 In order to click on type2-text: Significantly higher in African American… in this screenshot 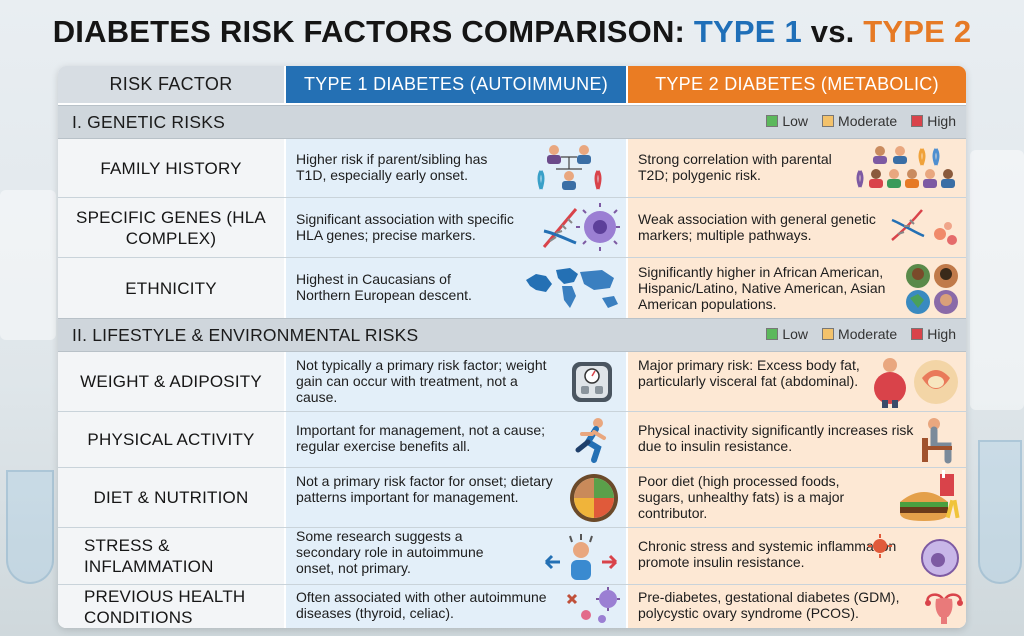, I will do `click(762, 288)`.